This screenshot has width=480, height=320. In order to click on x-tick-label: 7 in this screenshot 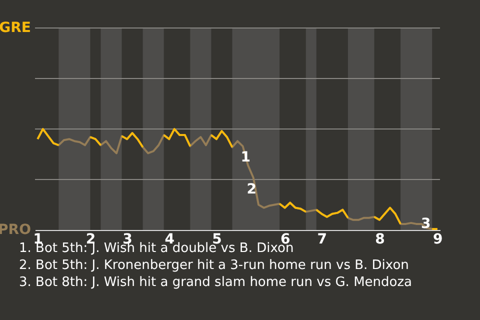, I will do `click(322, 240)`.